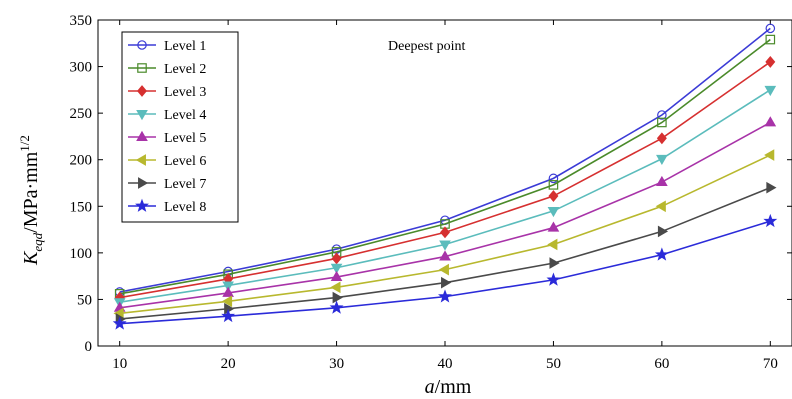 The image size is (792, 399). I want to click on legend-item-4: Level 4, so click(167, 115).